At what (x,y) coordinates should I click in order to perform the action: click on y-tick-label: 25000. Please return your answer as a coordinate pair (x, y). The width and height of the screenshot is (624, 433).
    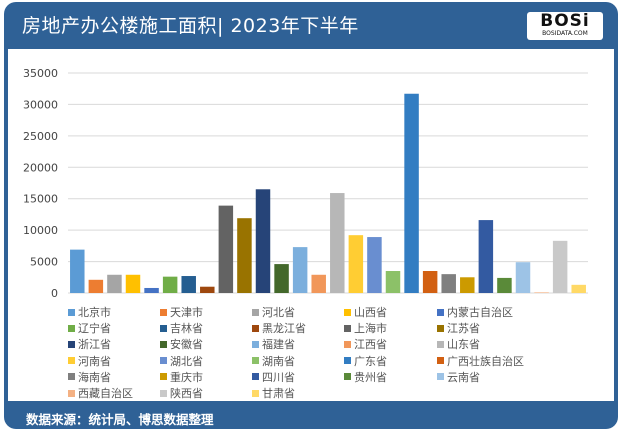
    Looking at the image, I should click on (40, 136).